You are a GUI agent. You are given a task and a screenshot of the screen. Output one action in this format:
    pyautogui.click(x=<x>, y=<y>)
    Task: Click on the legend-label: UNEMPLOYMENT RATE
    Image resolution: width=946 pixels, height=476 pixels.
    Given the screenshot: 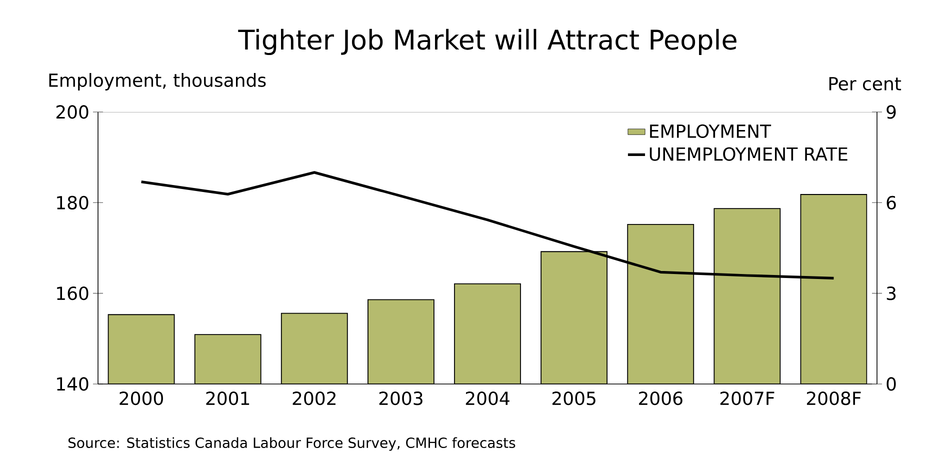 What is the action you would take?
    pyautogui.click(x=749, y=154)
    